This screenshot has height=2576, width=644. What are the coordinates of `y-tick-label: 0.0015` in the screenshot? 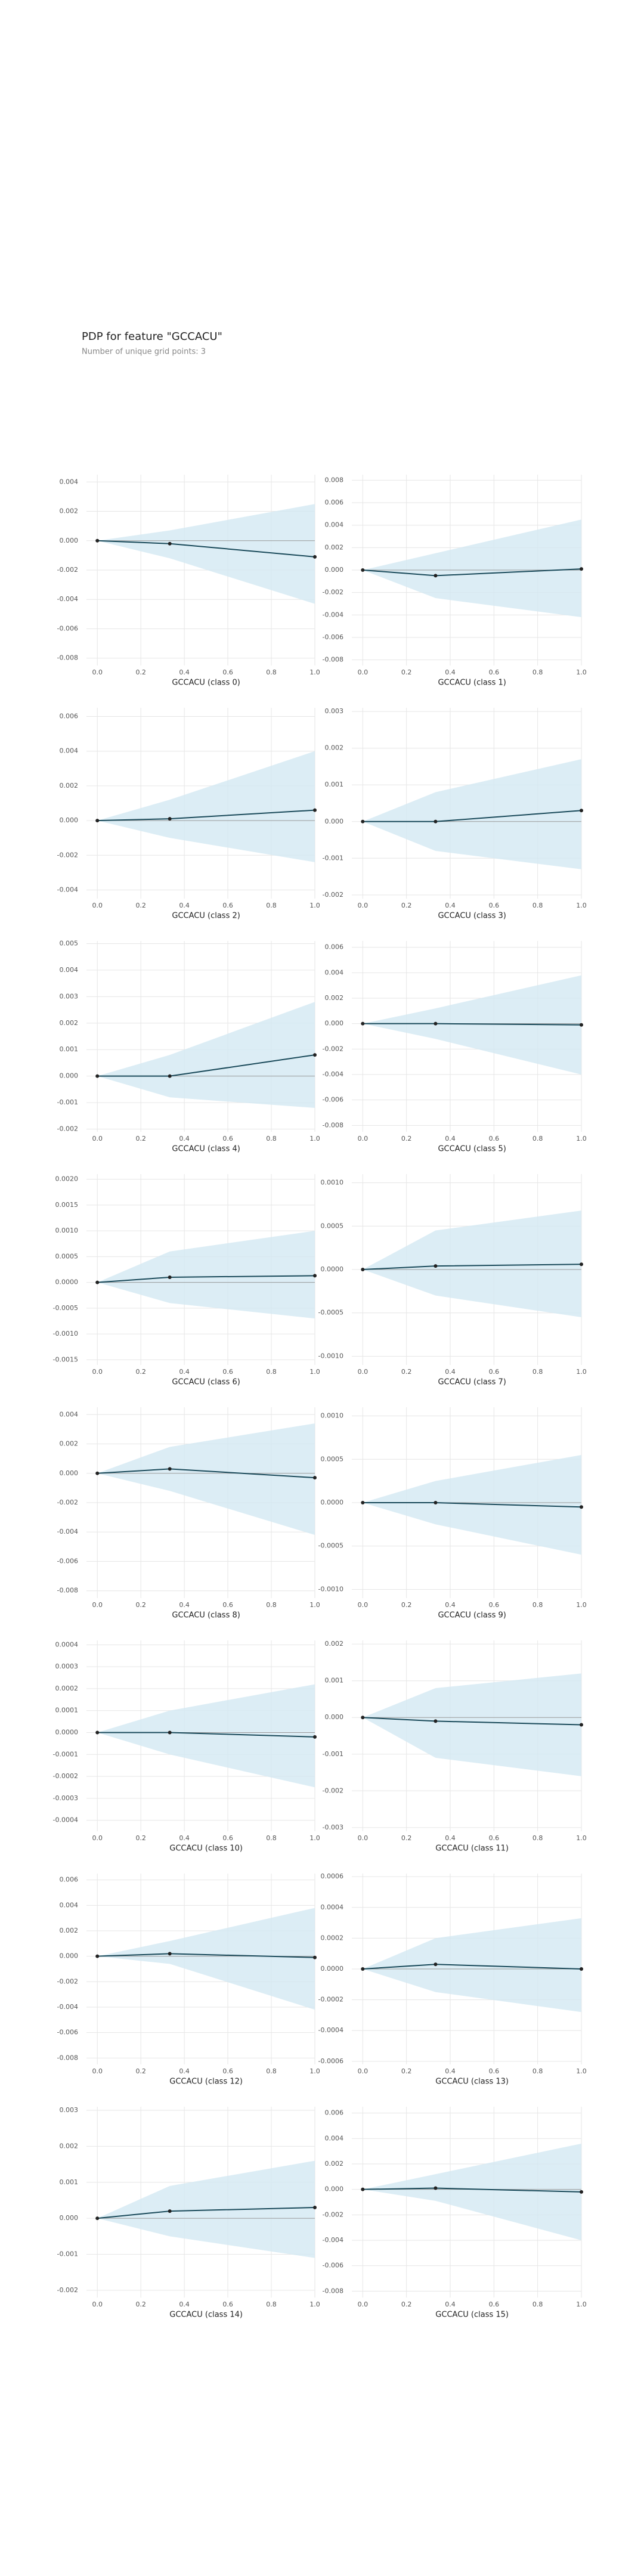 It's located at (67, 1205).